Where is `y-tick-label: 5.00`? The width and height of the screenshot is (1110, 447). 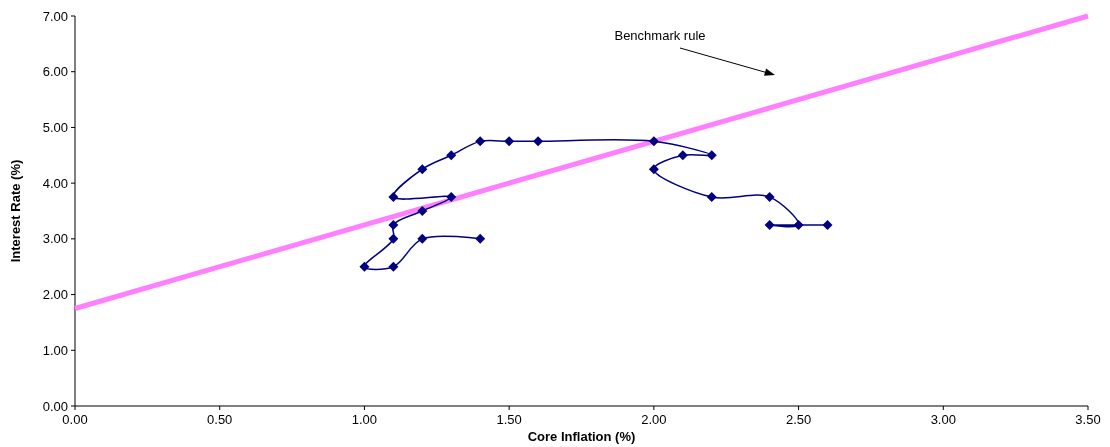
y-tick-label: 5.00 is located at coordinates (55, 127).